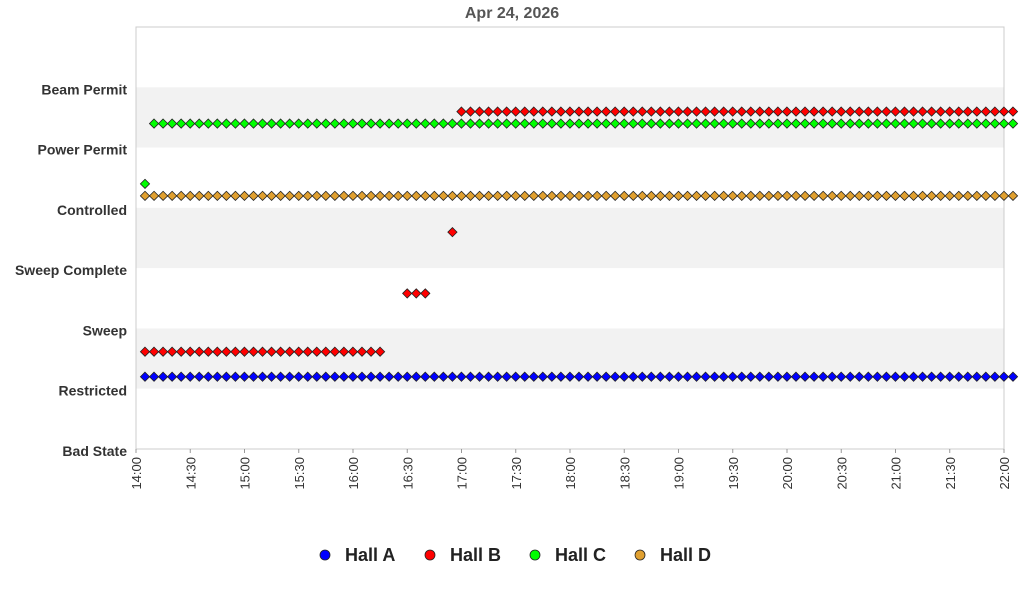 Image resolution: width=1024 pixels, height=605 pixels. I want to click on x-tick-label: 20:30, so click(841, 473).